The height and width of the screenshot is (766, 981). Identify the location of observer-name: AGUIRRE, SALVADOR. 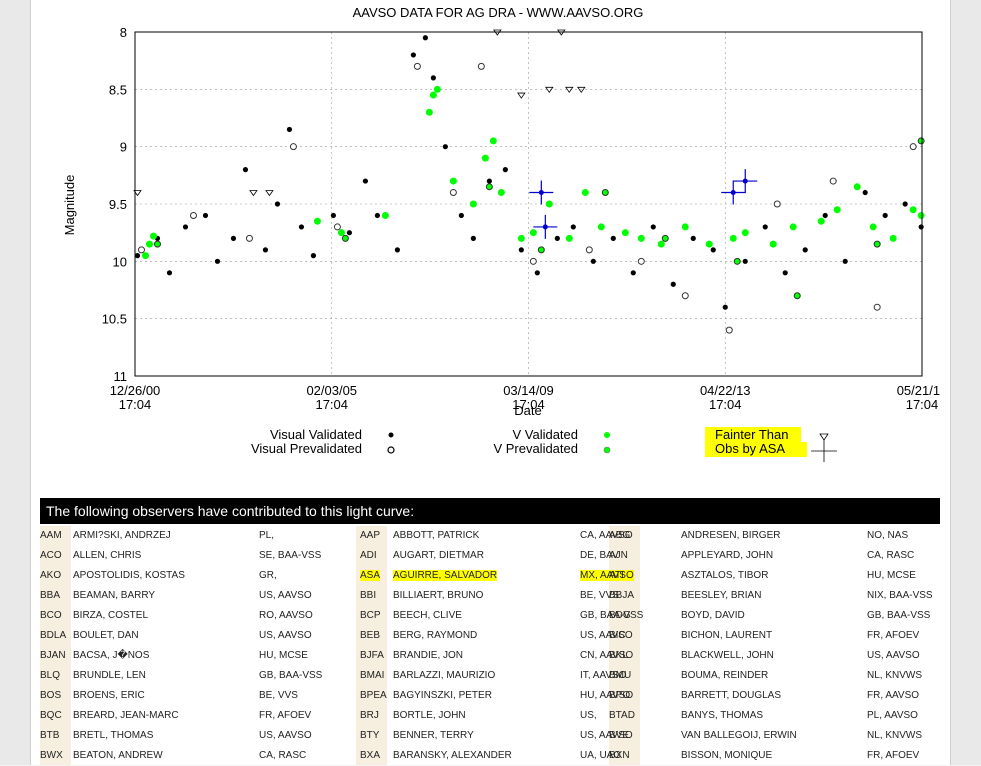
(445, 575).